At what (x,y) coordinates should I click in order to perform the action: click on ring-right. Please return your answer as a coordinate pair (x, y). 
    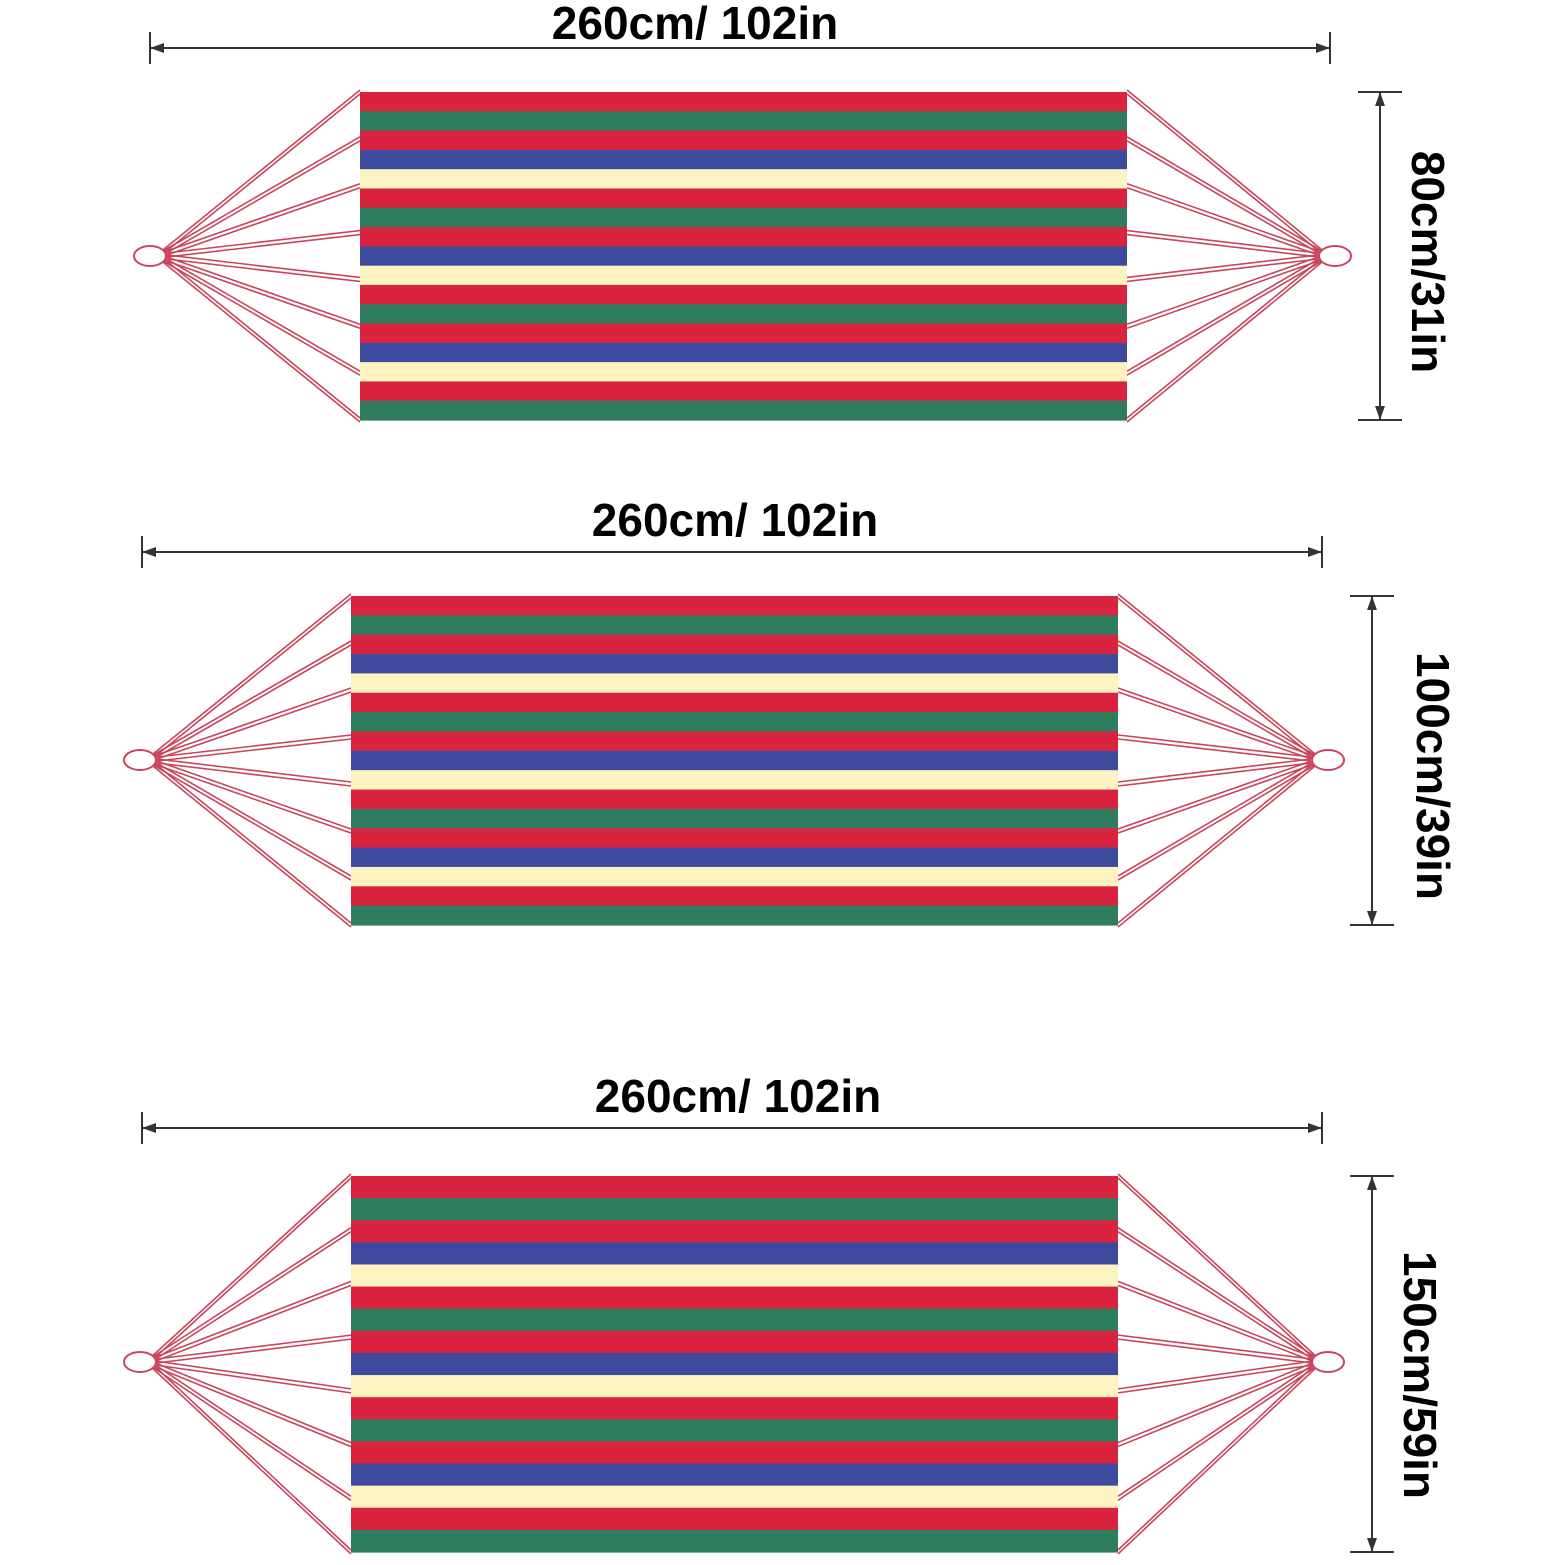
    Looking at the image, I should click on (1335, 256).